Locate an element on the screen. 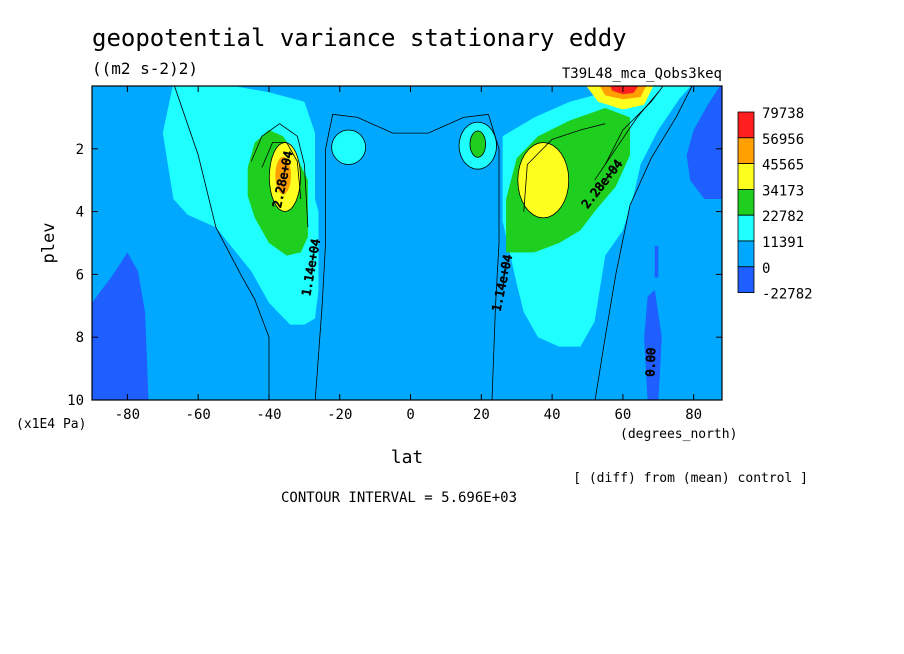 The image size is (904, 654). green-cell-ne is located at coordinates (478, 144).